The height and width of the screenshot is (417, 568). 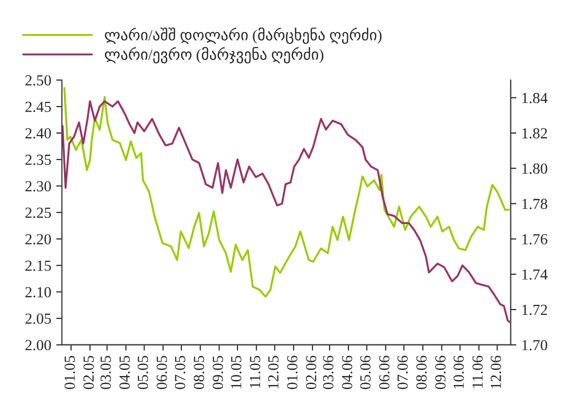 What do you see at coordinates (311, 373) in the screenshot?
I see `x-tick-label: 02.06` at bounding box center [311, 373].